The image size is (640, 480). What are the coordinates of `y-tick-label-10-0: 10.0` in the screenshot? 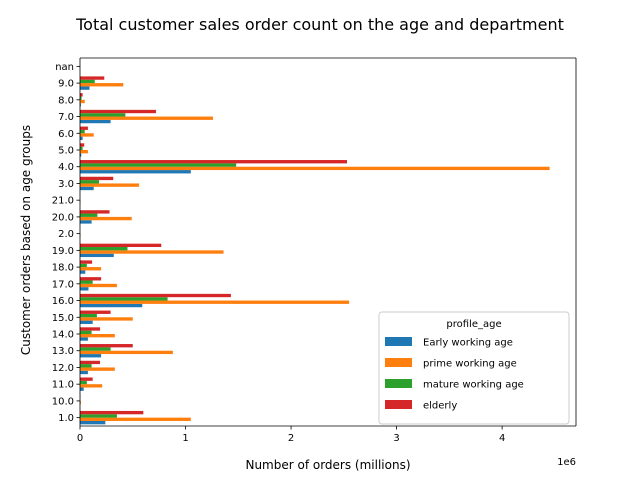 It's located at (63, 401).